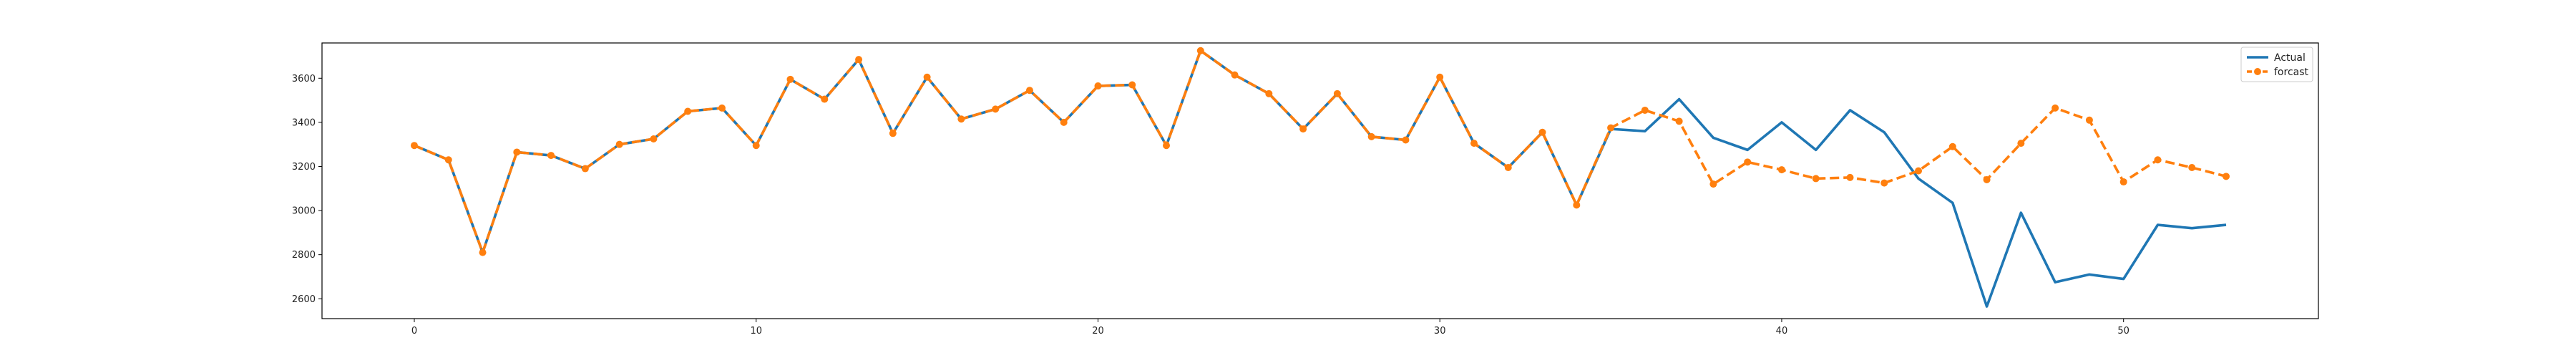 The width and height of the screenshot is (2576, 358). What do you see at coordinates (1270, 328) in the screenshot?
I see `x-axis: 0 10 20 30 40 50` at bounding box center [1270, 328].